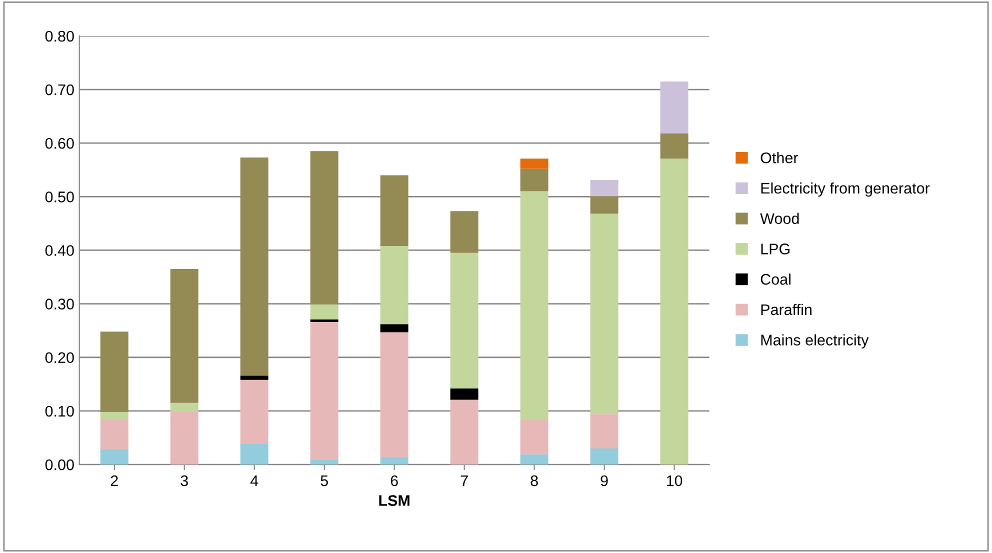 This screenshot has height=553, width=992. What do you see at coordinates (59, 143) in the screenshot?
I see `y-tick-label: 0.60` at bounding box center [59, 143].